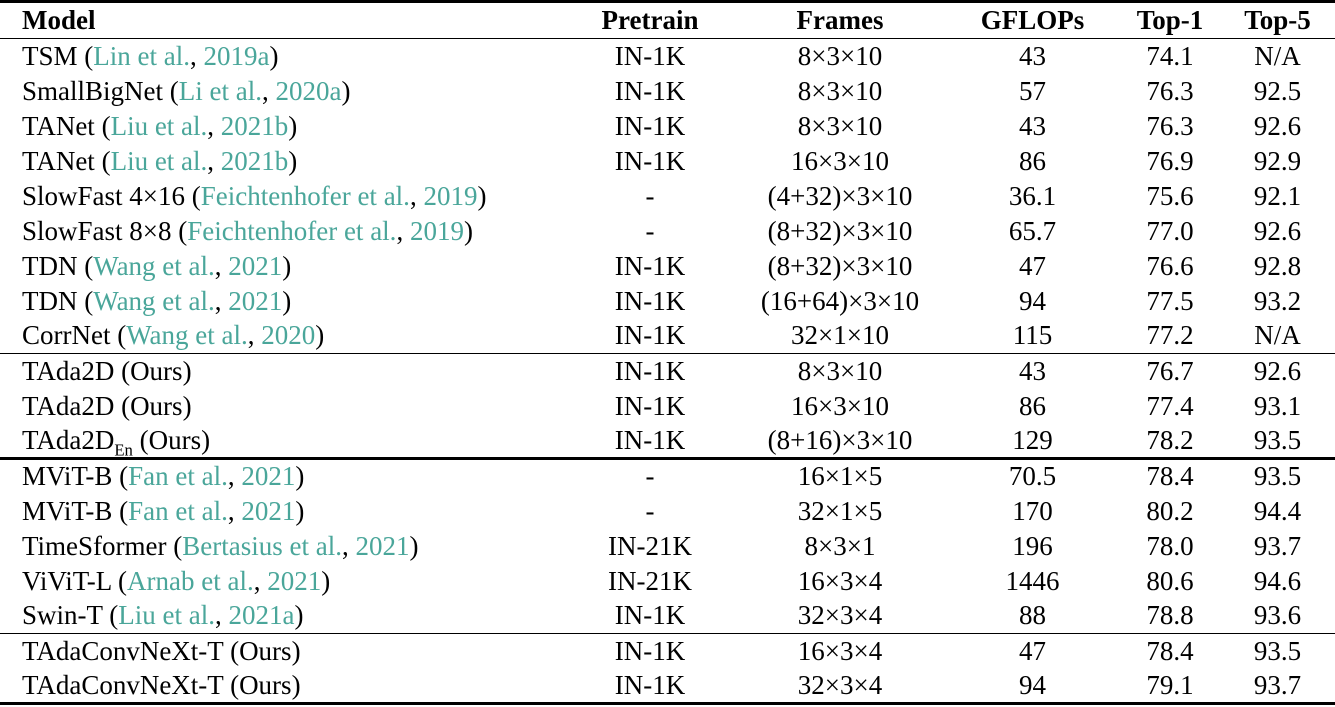 The width and height of the screenshot is (1335, 707). I want to click on model-name: TAdaConvNeXt-T, so click(123, 684).